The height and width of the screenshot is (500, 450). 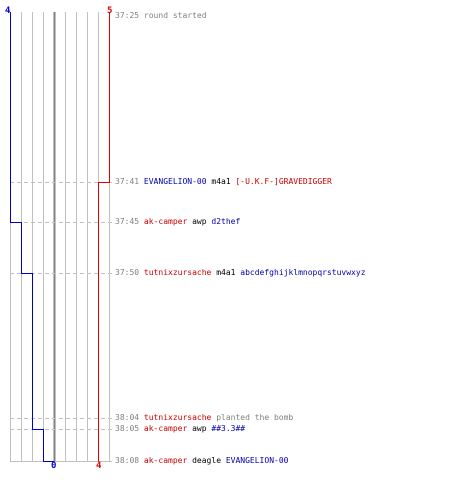 I want to click on event-row: 37:25 round started, so click(x=161, y=16).